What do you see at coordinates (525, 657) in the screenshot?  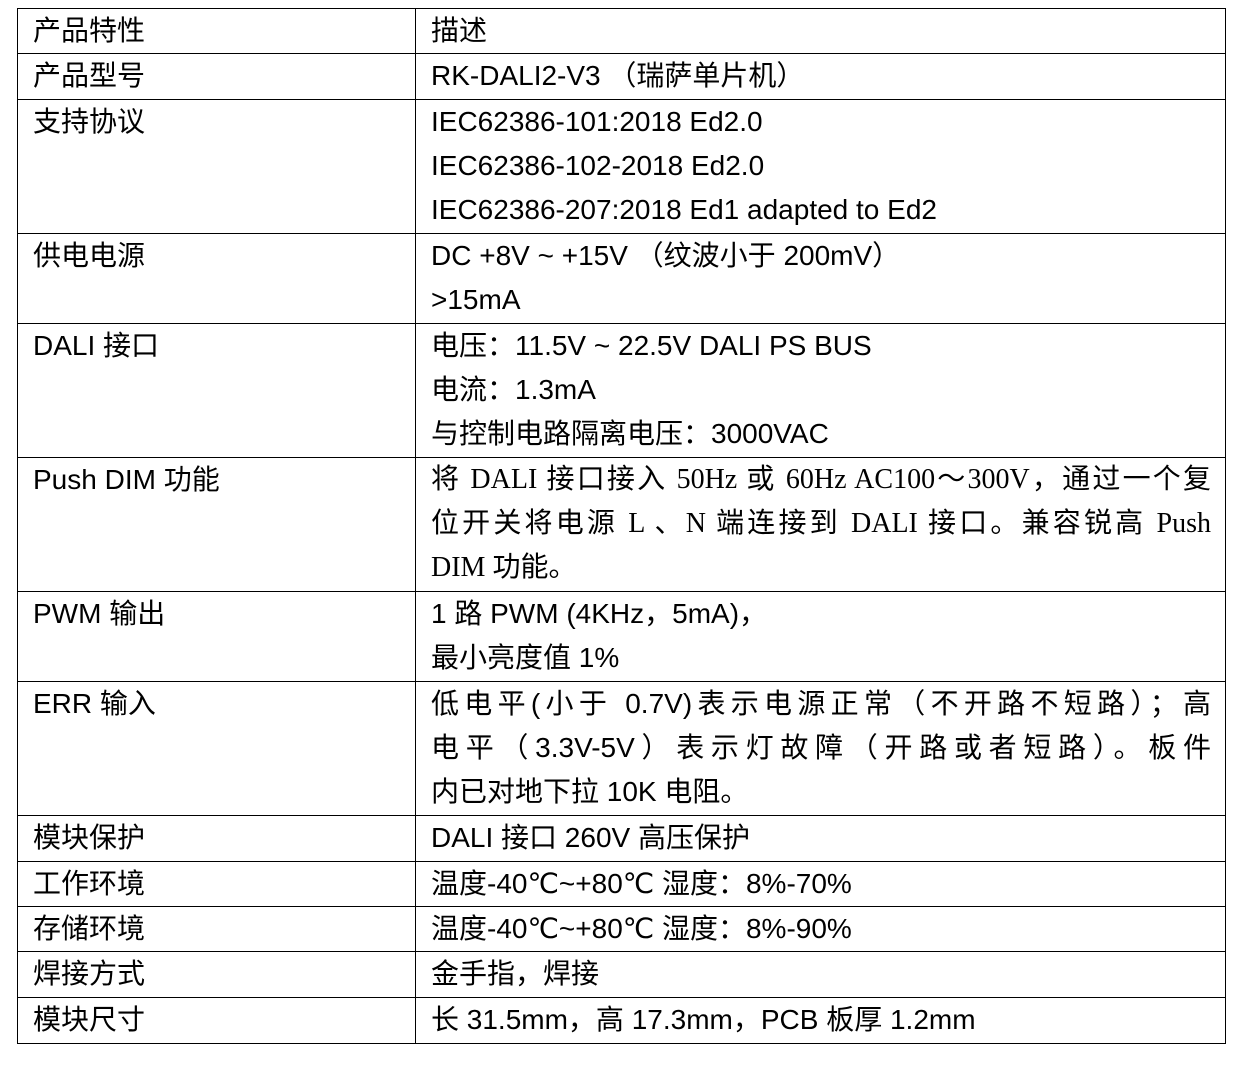 I see `description-line: 最小亮度值 1%` at bounding box center [525, 657].